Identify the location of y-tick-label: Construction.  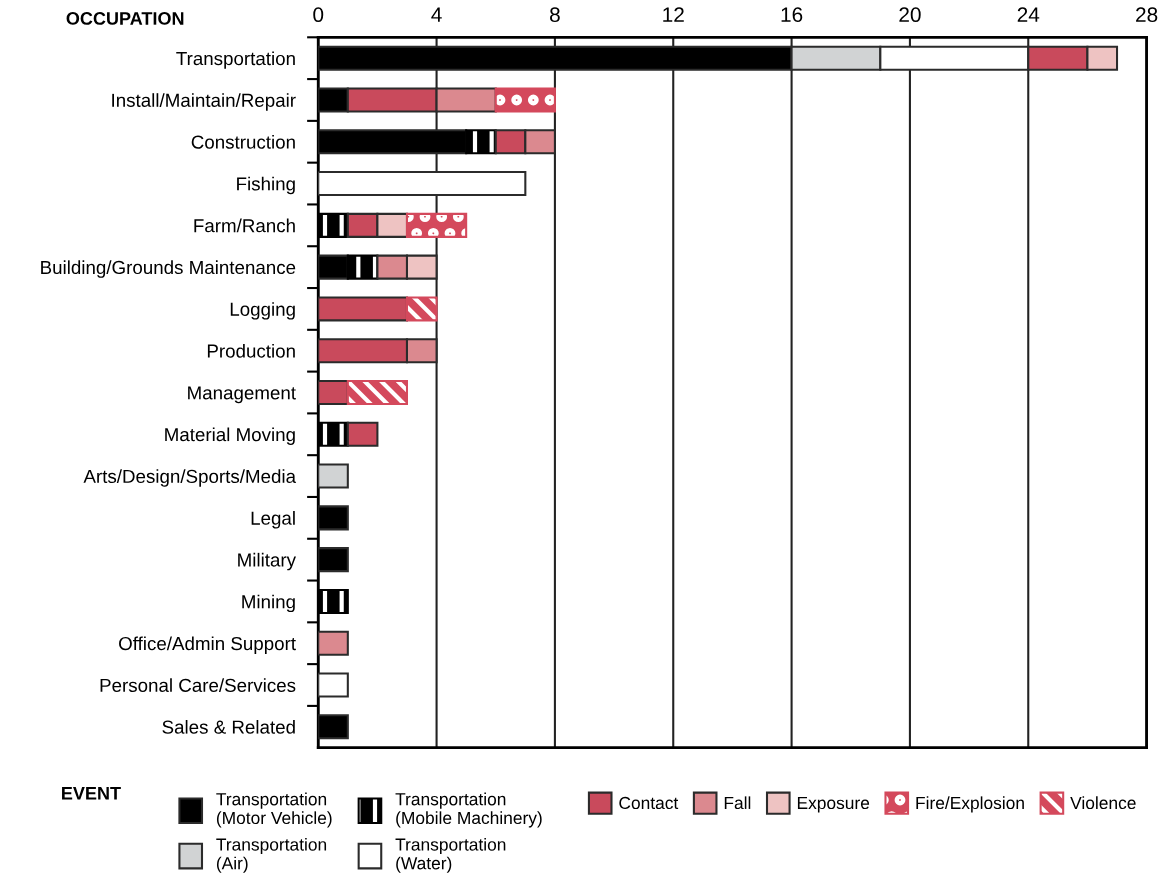
(243, 141).